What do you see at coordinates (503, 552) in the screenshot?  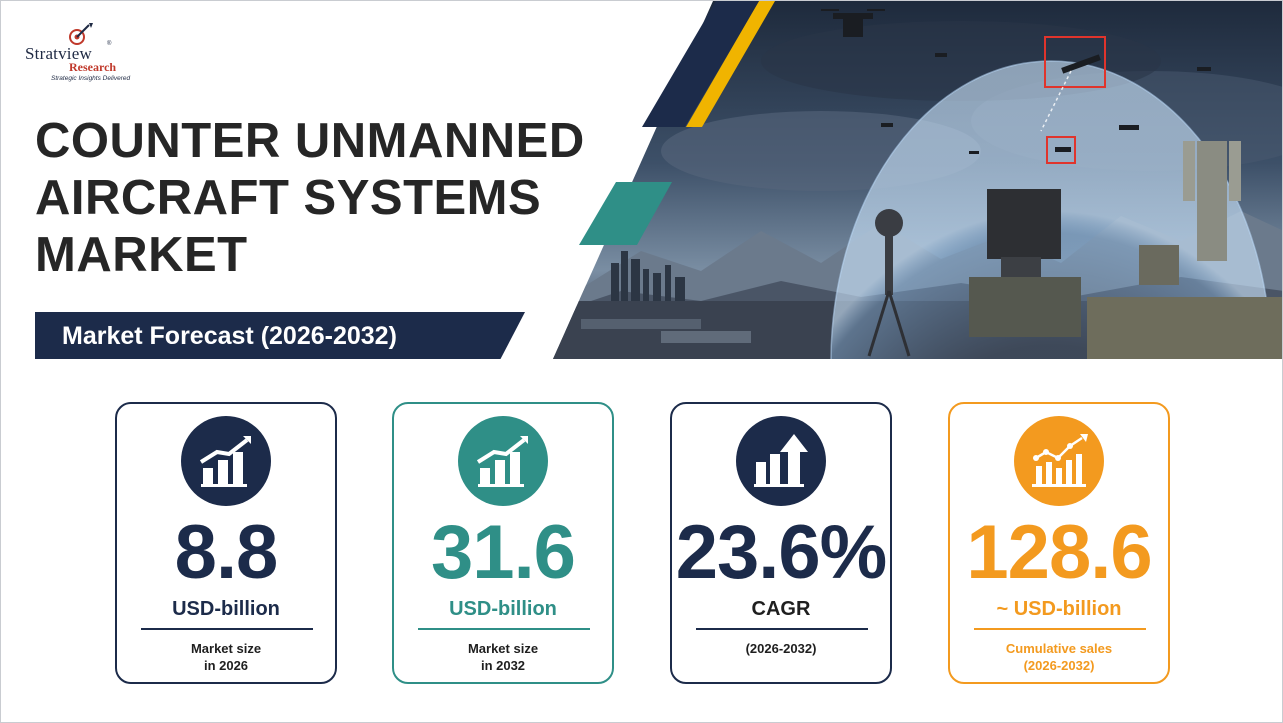 I see `stat-value: 31.6` at bounding box center [503, 552].